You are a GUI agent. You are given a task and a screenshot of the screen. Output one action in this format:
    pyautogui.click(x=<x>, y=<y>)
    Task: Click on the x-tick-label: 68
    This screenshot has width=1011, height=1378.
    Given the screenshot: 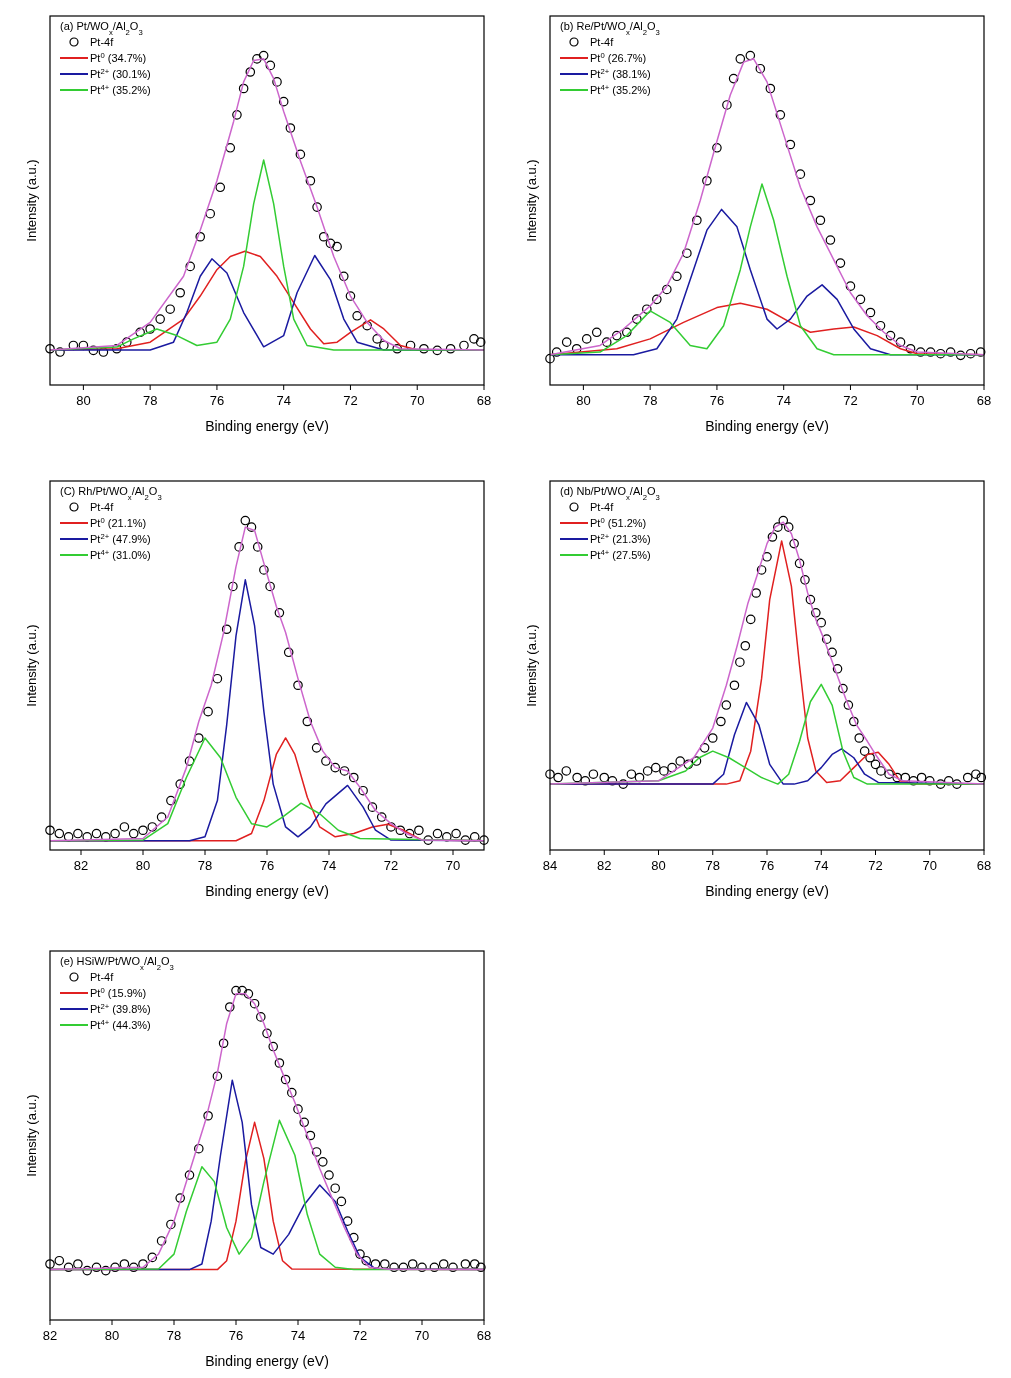 What is the action you would take?
    pyautogui.click(x=984, y=400)
    